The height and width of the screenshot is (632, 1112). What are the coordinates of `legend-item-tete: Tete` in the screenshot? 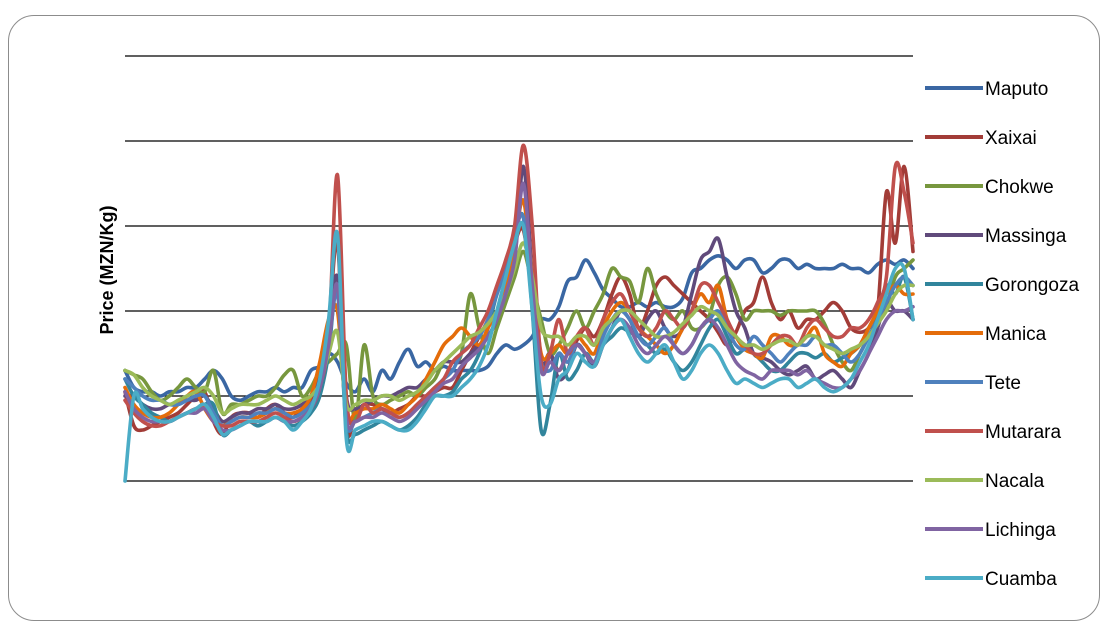 It's located at (973, 383).